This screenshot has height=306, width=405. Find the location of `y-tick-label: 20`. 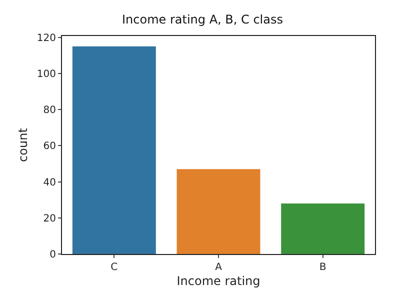

y-tick-label: 20 is located at coordinates (49, 218).